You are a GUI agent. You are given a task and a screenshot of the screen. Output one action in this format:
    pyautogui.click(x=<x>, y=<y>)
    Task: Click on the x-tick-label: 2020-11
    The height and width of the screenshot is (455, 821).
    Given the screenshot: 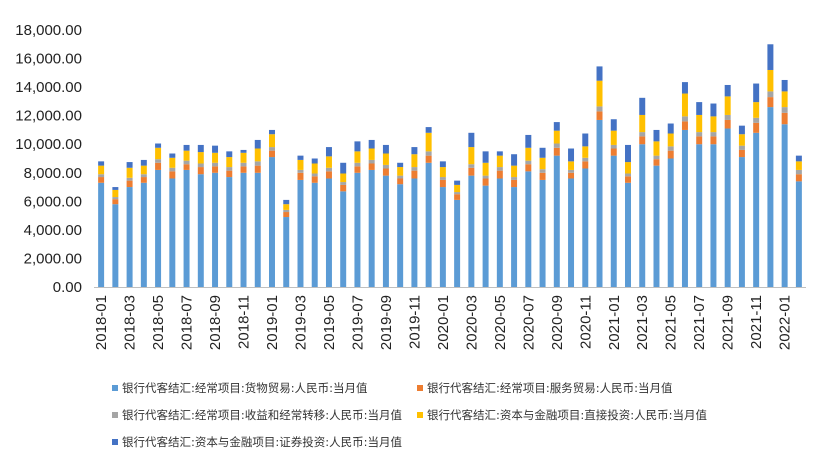 What is the action you would take?
    pyautogui.click(x=585, y=322)
    